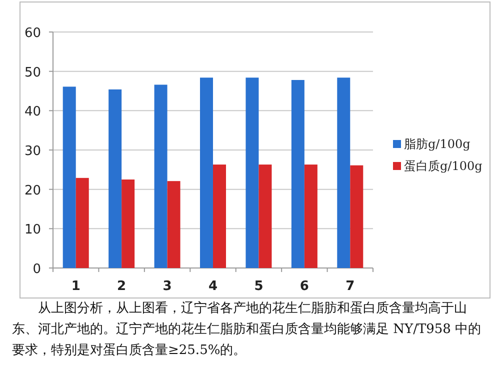 This screenshot has width=500, height=374. What do you see at coordinates (304, 286) in the screenshot?
I see `x-tick-label: 6` at bounding box center [304, 286].